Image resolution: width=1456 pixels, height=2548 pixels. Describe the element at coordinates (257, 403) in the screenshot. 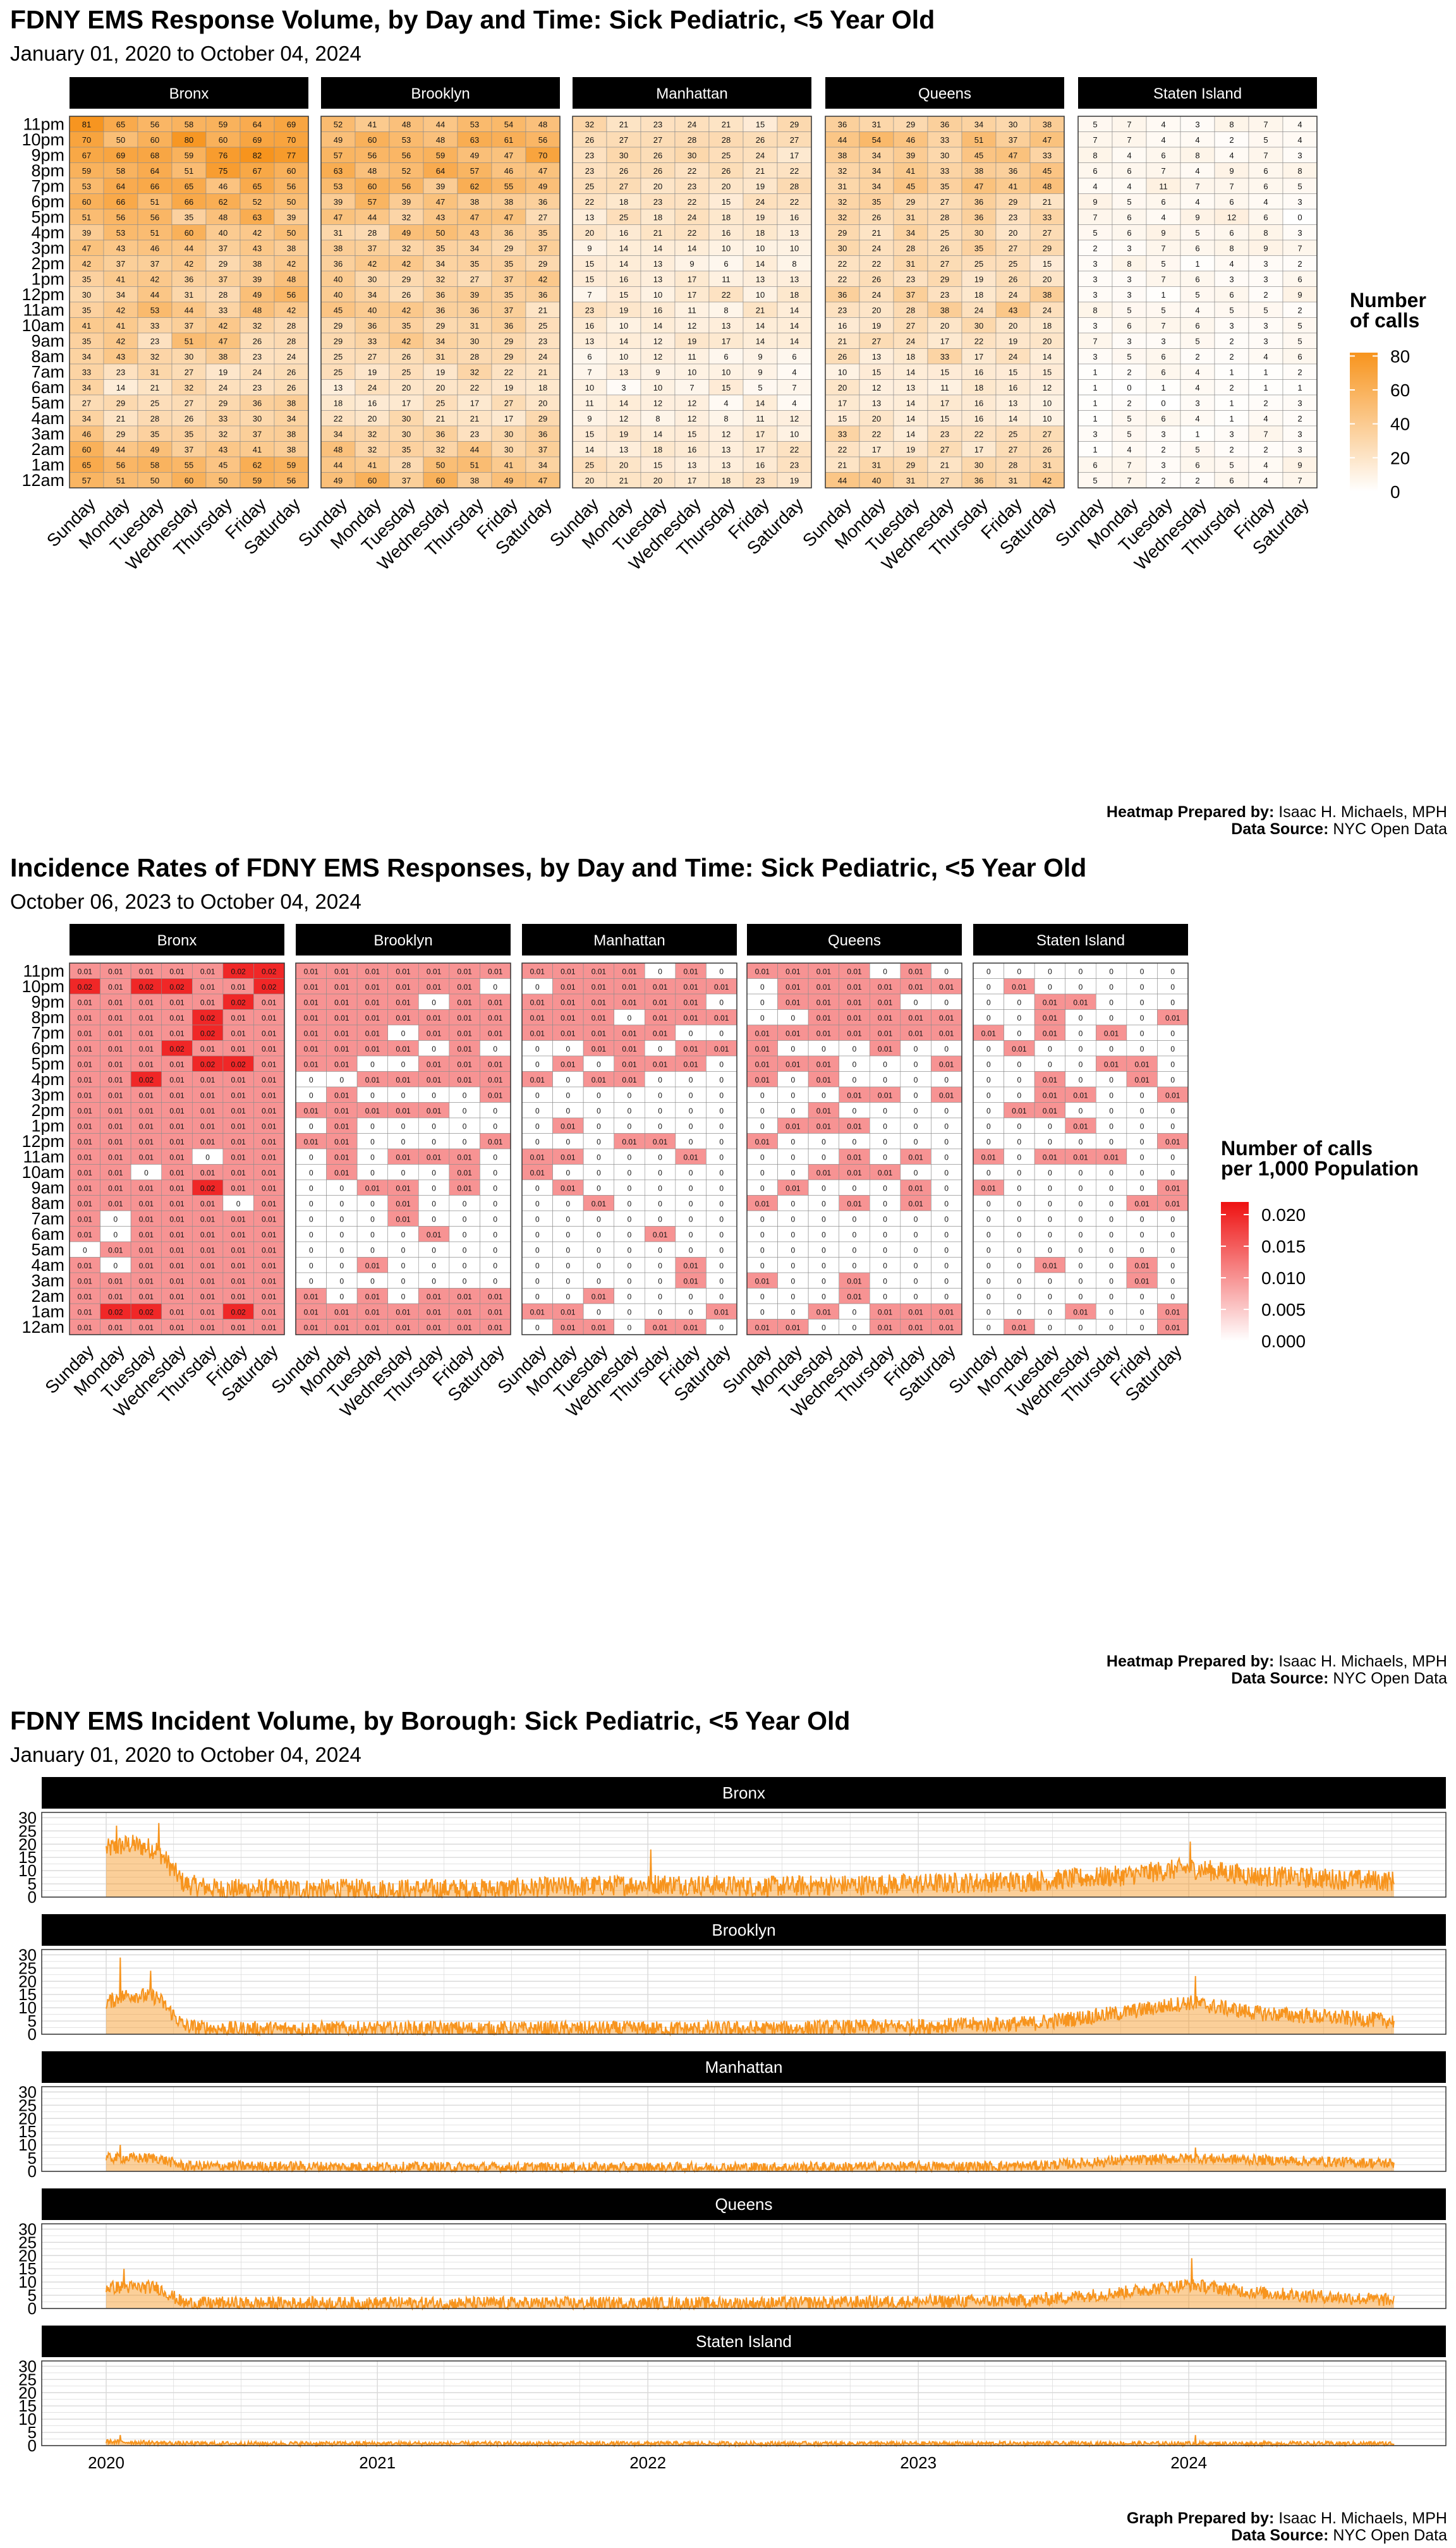

I see `cell-label: 36` at that location.